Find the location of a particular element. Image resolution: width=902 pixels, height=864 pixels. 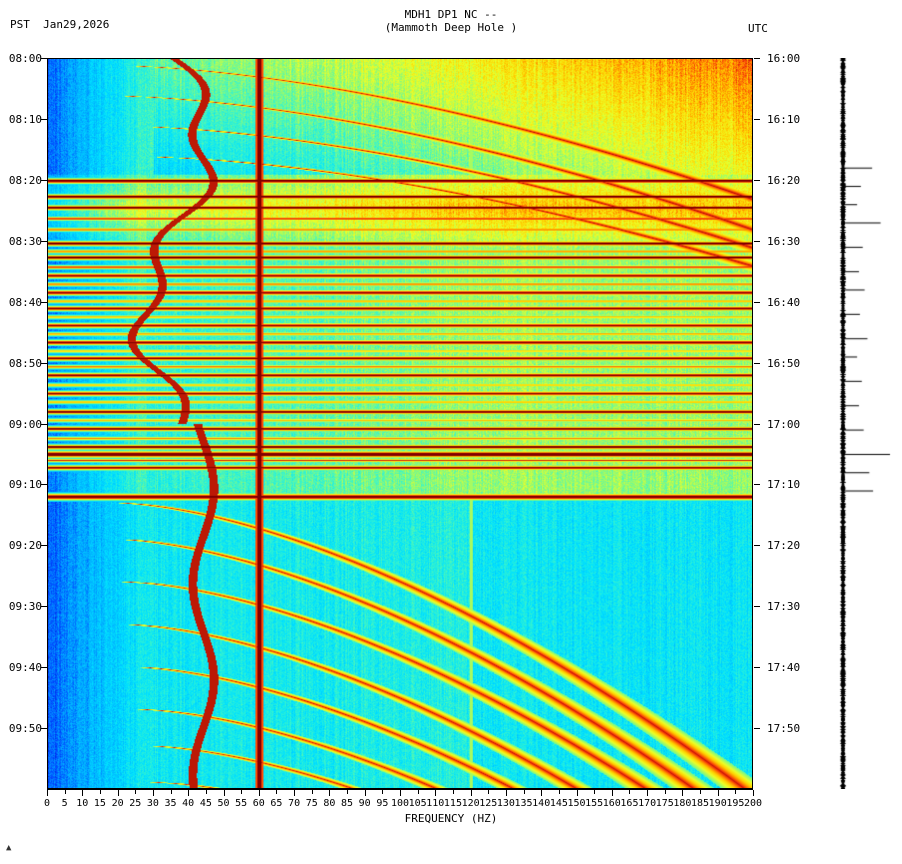

time-label-right: 17:00 is located at coordinates (784, 424).